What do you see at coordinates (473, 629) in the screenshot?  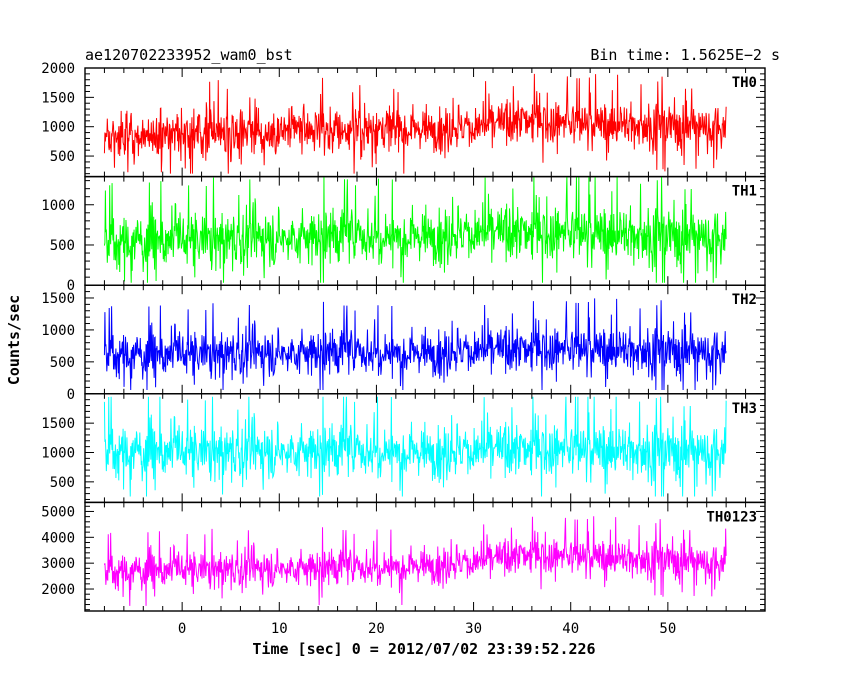 I see `x-tick-label: 30` at bounding box center [473, 629].